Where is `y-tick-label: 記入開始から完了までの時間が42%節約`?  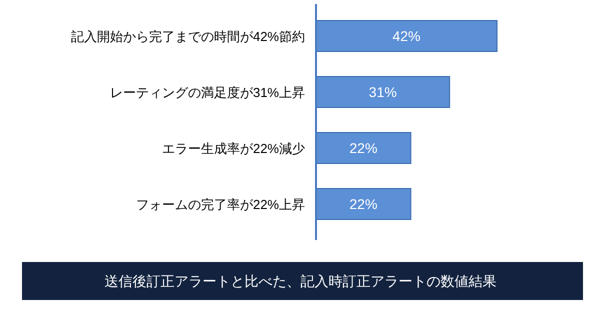
y-tick-label: 記入開始から完了までの時間が42%節約 is located at coordinates (187, 36).